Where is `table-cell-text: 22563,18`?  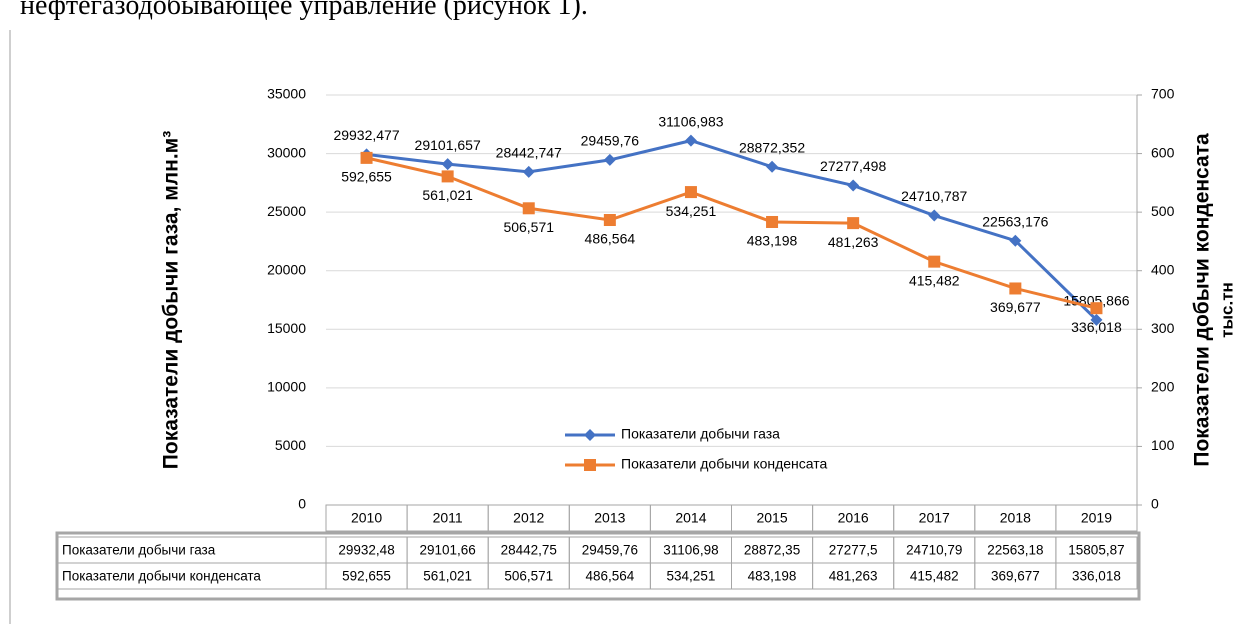
table-cell-text: 22563,18 is located at coordinates (1015, 550).